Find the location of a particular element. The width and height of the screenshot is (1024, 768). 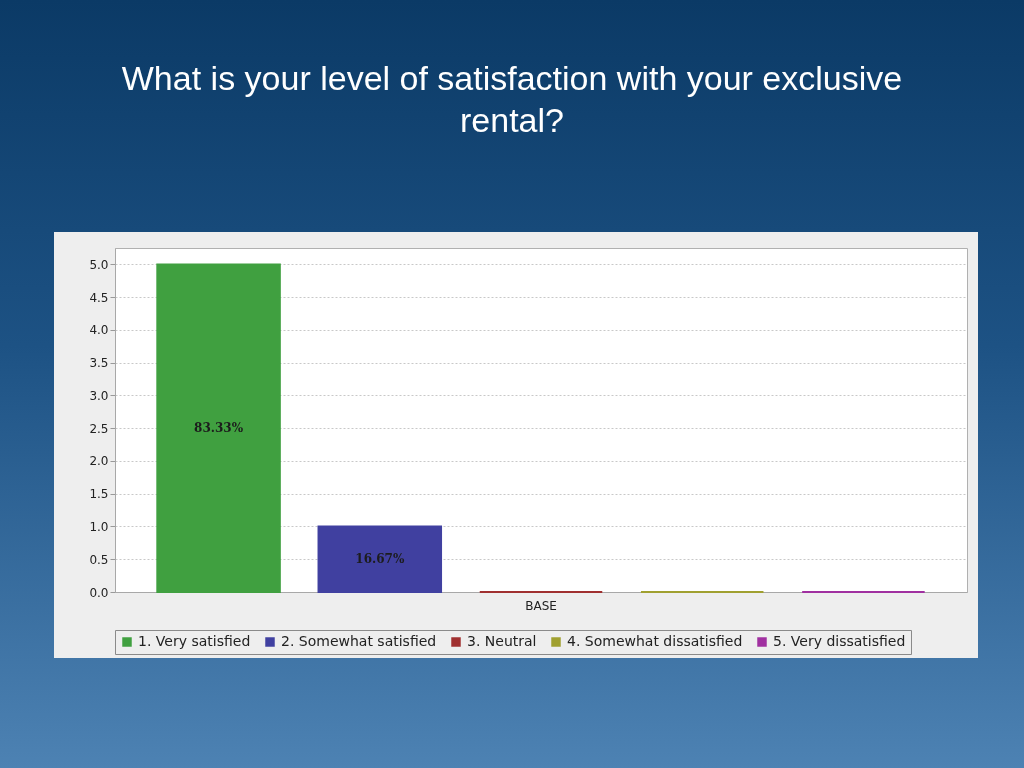

y-tick-label: 0.0 is located at coordinates (99, 592).